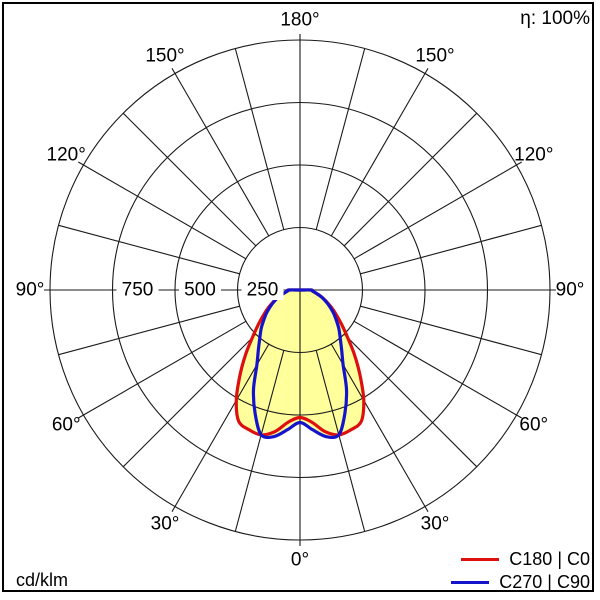 The width and height of the screenshot is (600, 600). Describe the element at coordinates (533, 155) in the screenshot. I see `angle-label-120-right: 120°` at that location.